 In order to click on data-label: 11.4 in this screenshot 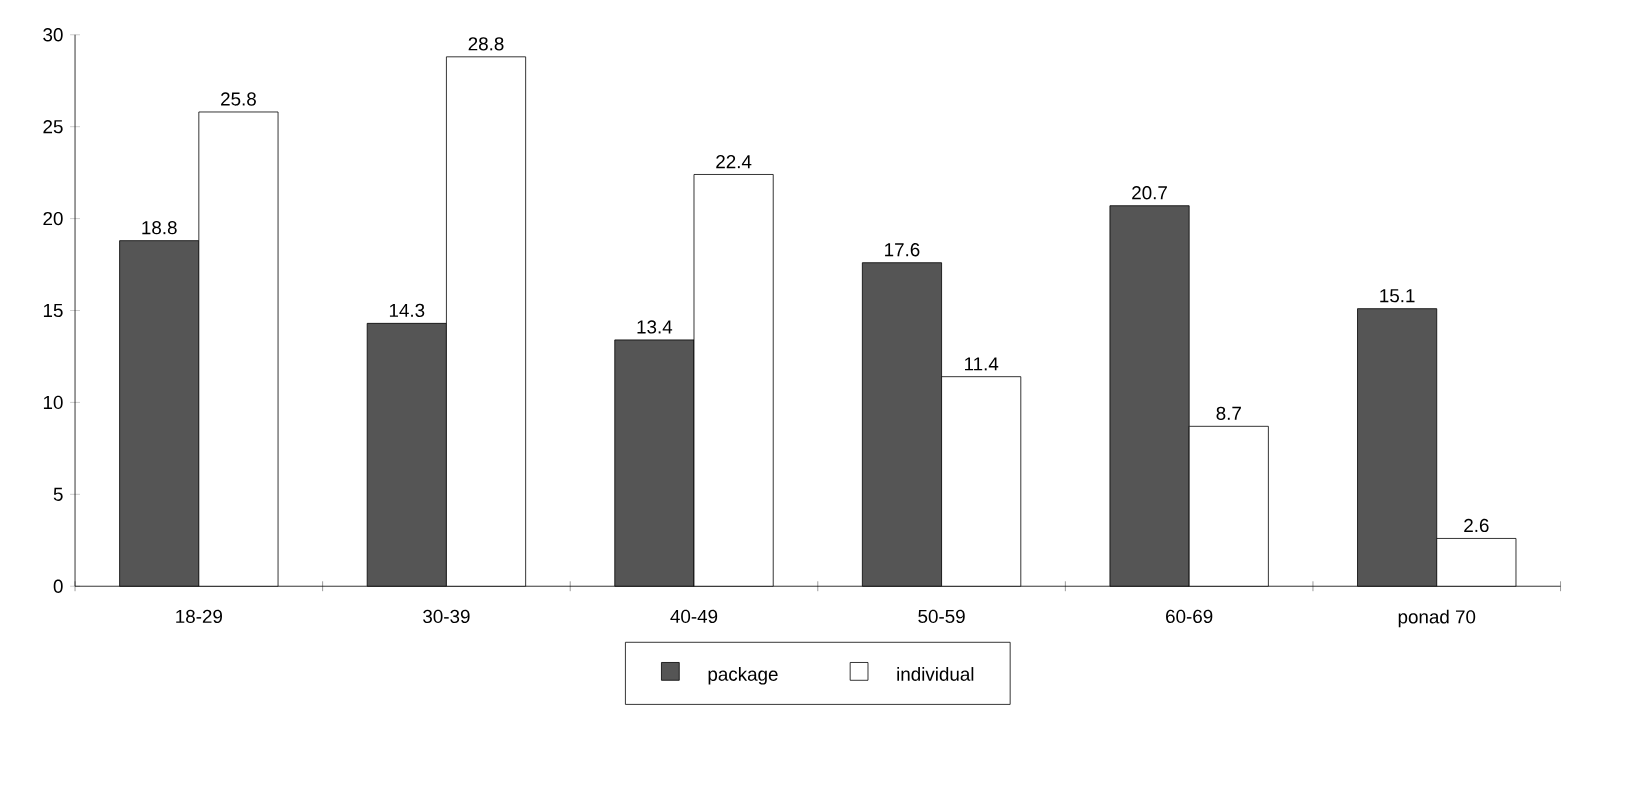, I will do `click(982, 364)`.